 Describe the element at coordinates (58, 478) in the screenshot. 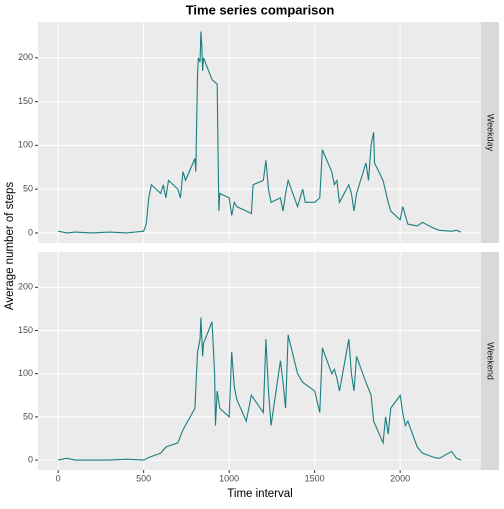

I see `x-tick-label: 0` at that location.